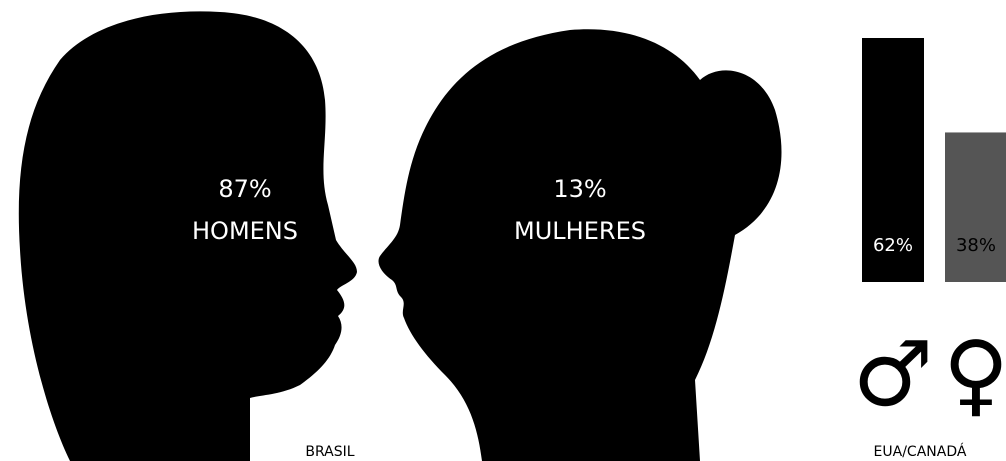  What do you see at coordinates (580, 231) in the screenshot?
I see `female-label: MULHERES` at bounding box center [580, 231].